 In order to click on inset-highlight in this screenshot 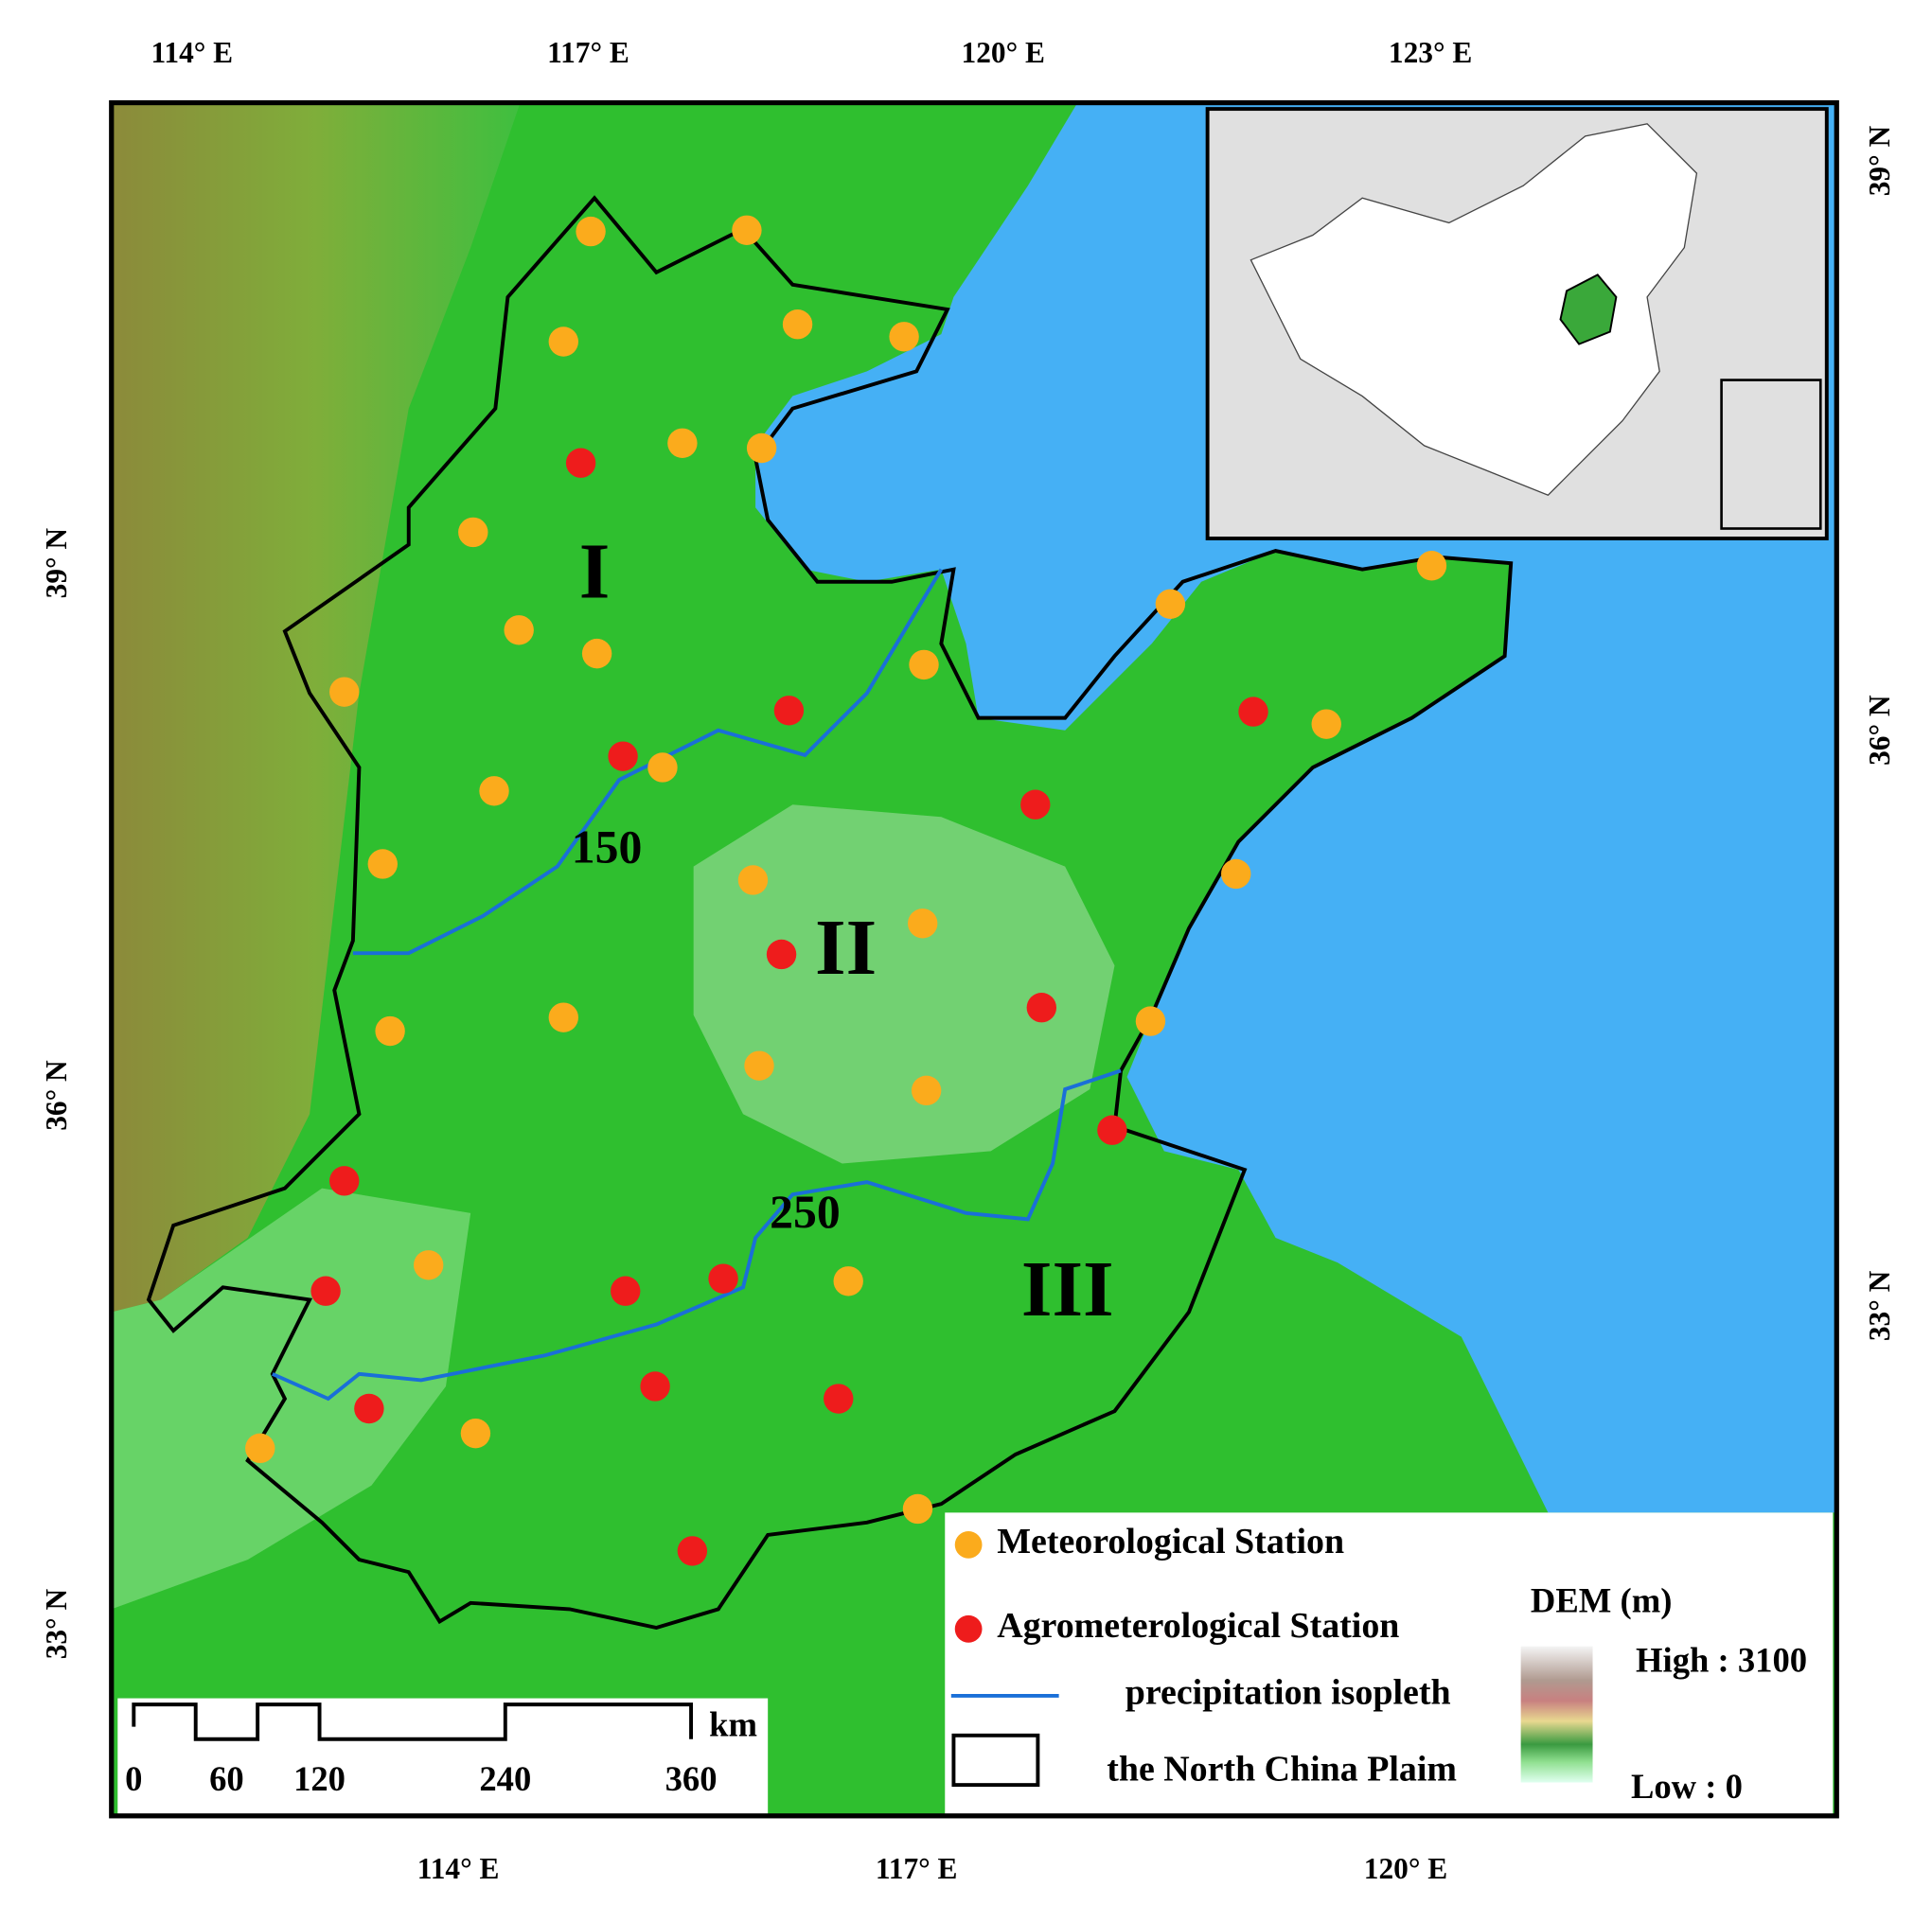, I will do `click(1588, 309)`.